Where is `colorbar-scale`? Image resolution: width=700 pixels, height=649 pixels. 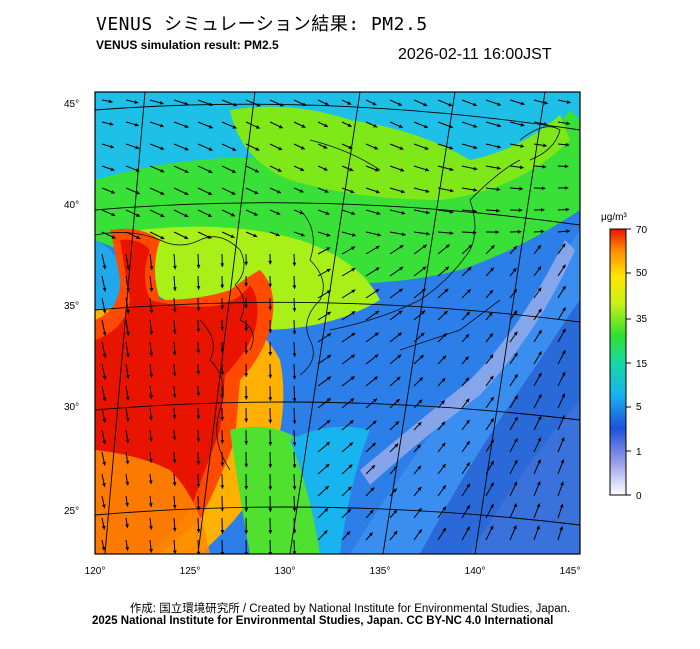
colorbar-scale is located at coordinates (618, 362).